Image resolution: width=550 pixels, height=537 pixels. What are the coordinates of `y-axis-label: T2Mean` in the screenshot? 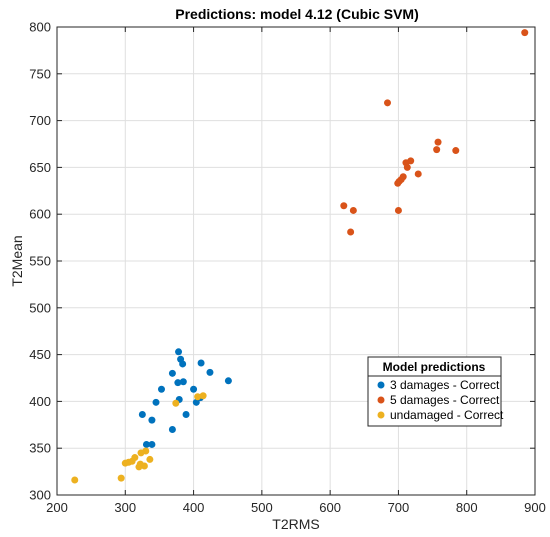 It's located at (17, 260).